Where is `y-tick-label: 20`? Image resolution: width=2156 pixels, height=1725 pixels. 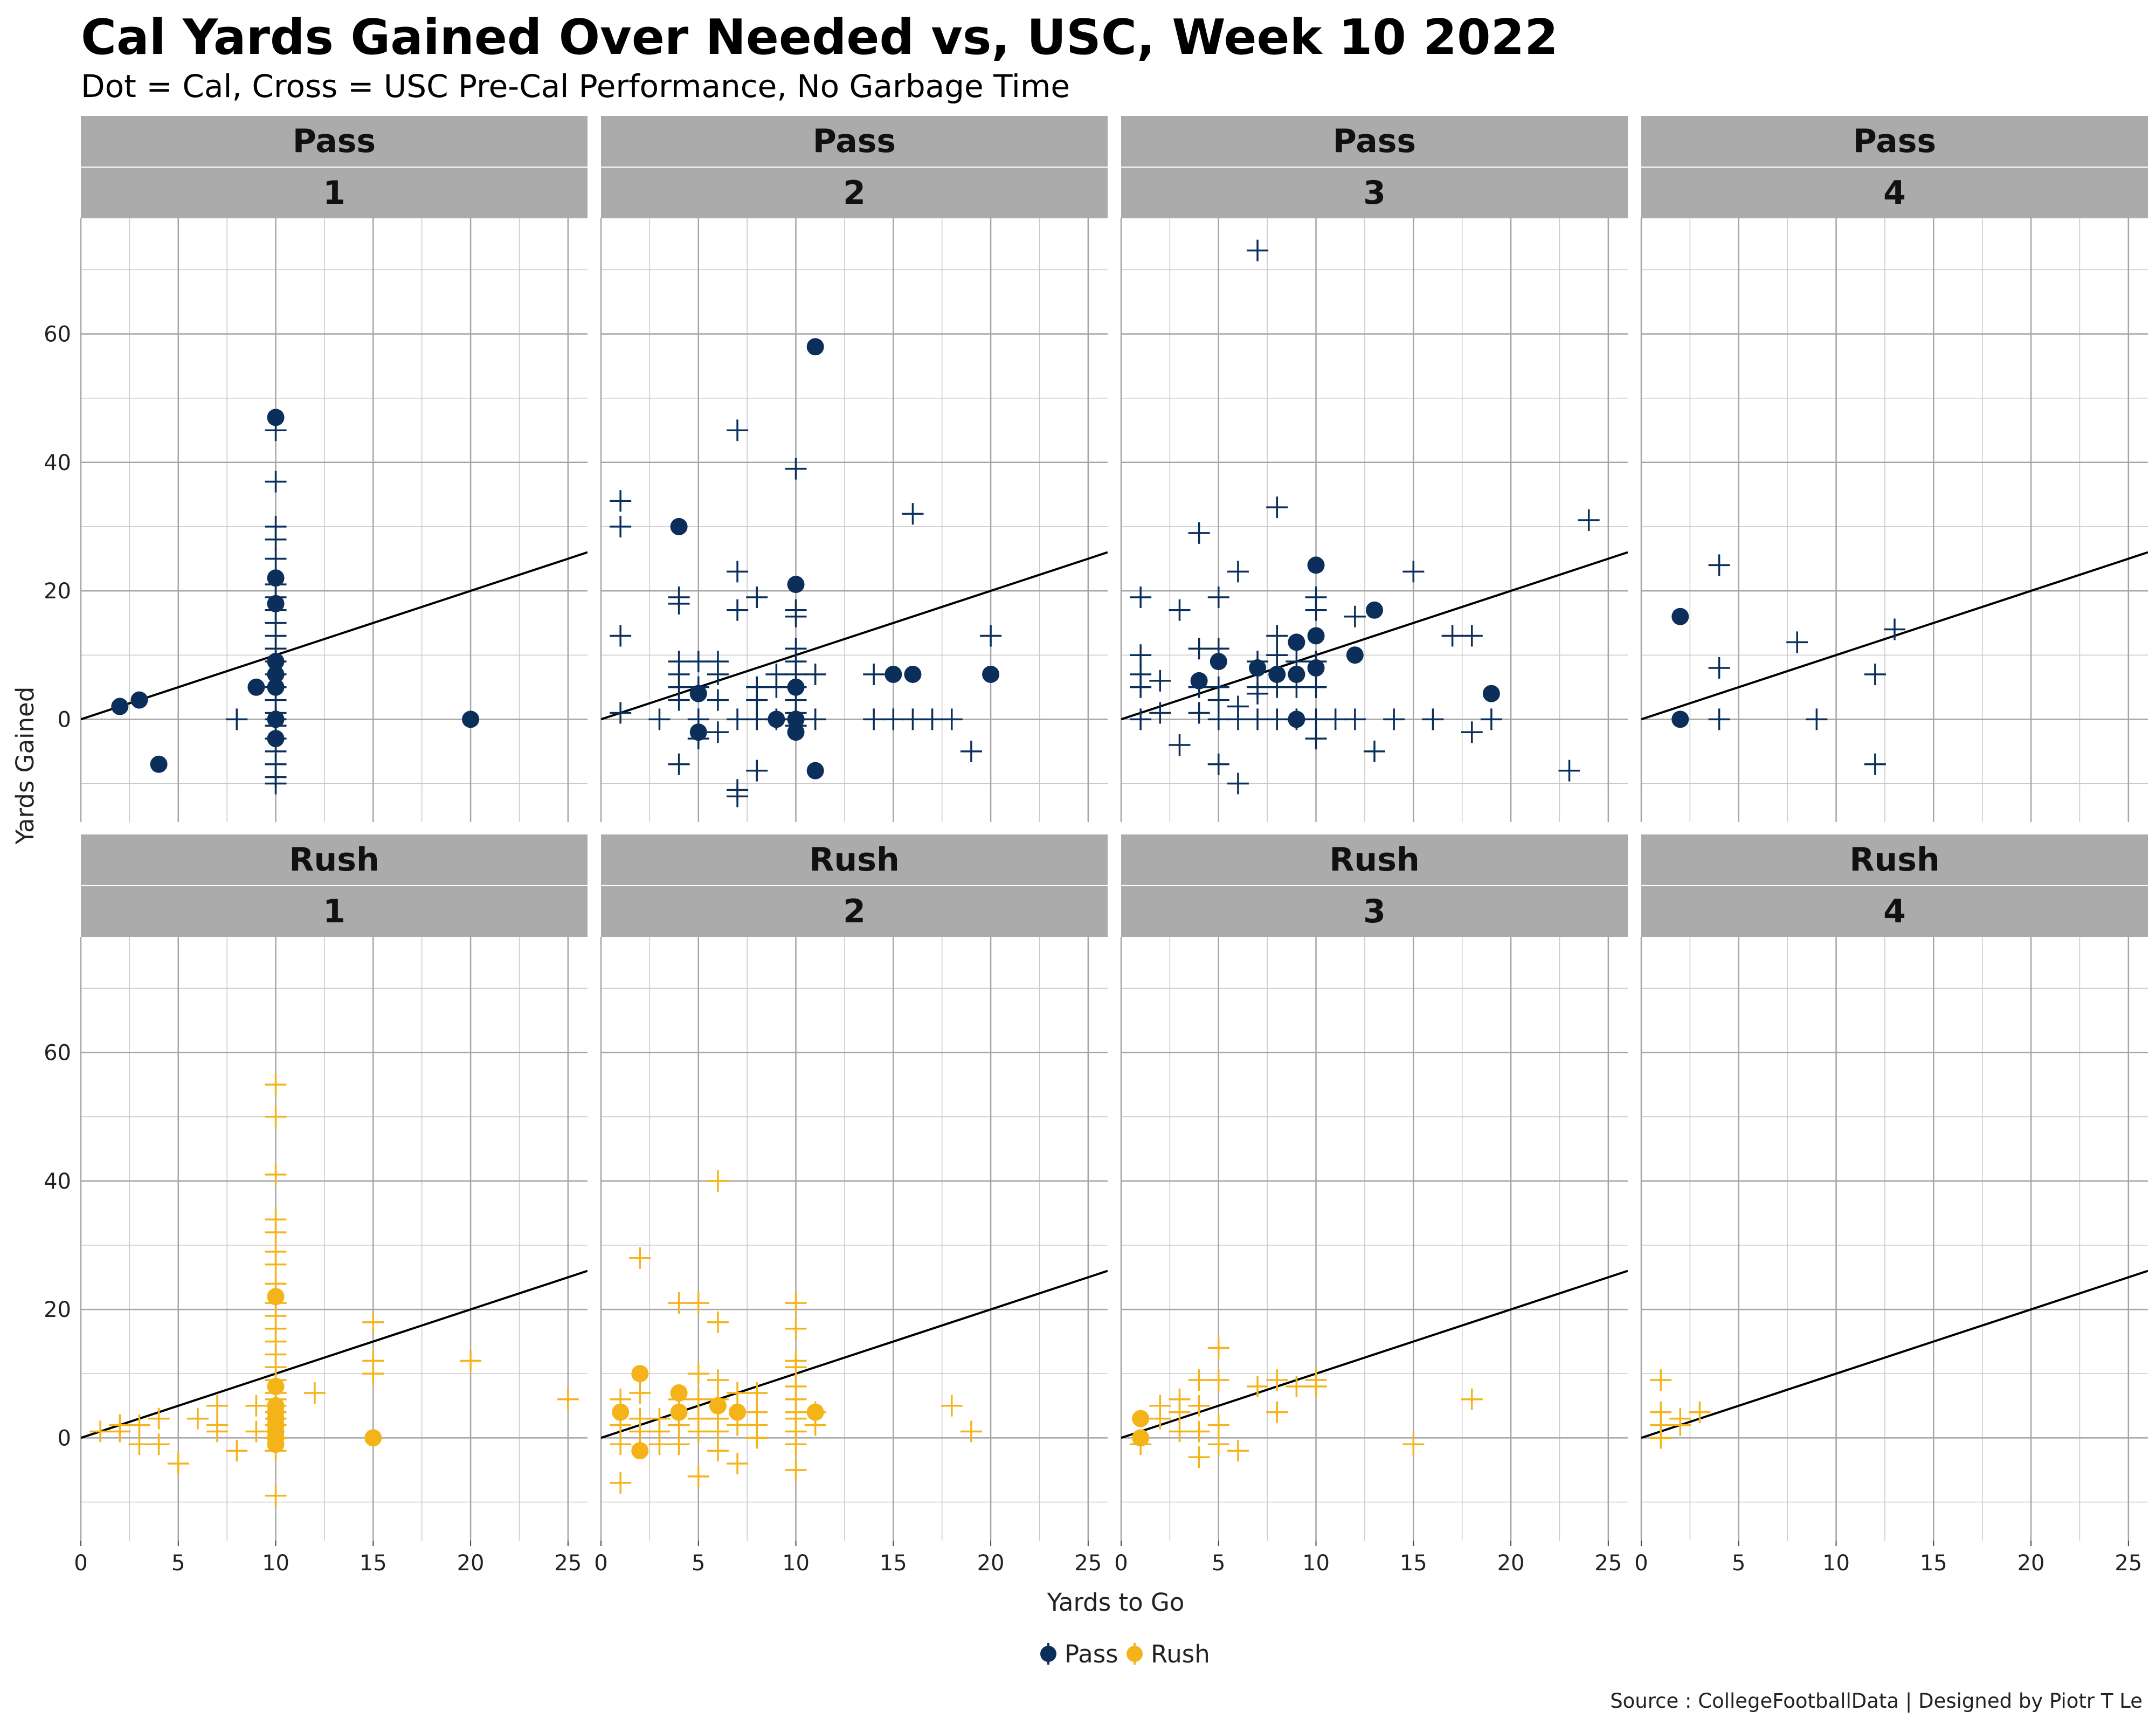
y-tick-label: 20 is located at coordinates (57, 1310).